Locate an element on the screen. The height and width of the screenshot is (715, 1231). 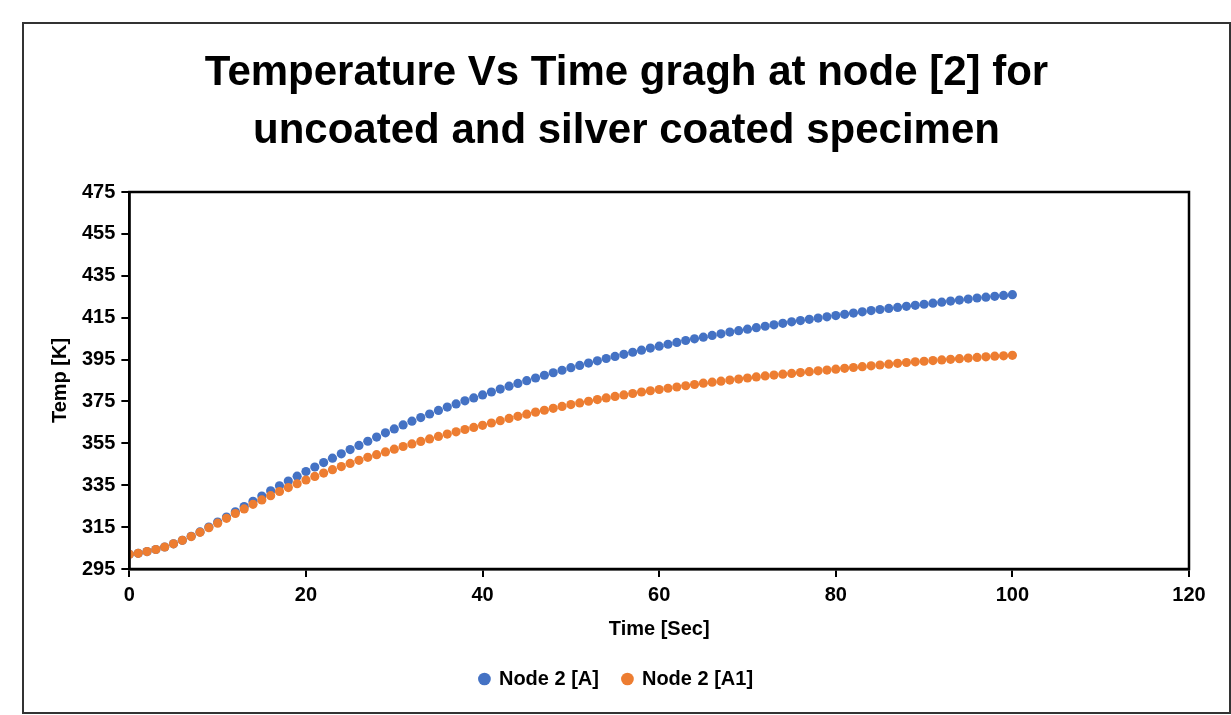
x-tick-label: 100 is located at coordinates (1012, 593).